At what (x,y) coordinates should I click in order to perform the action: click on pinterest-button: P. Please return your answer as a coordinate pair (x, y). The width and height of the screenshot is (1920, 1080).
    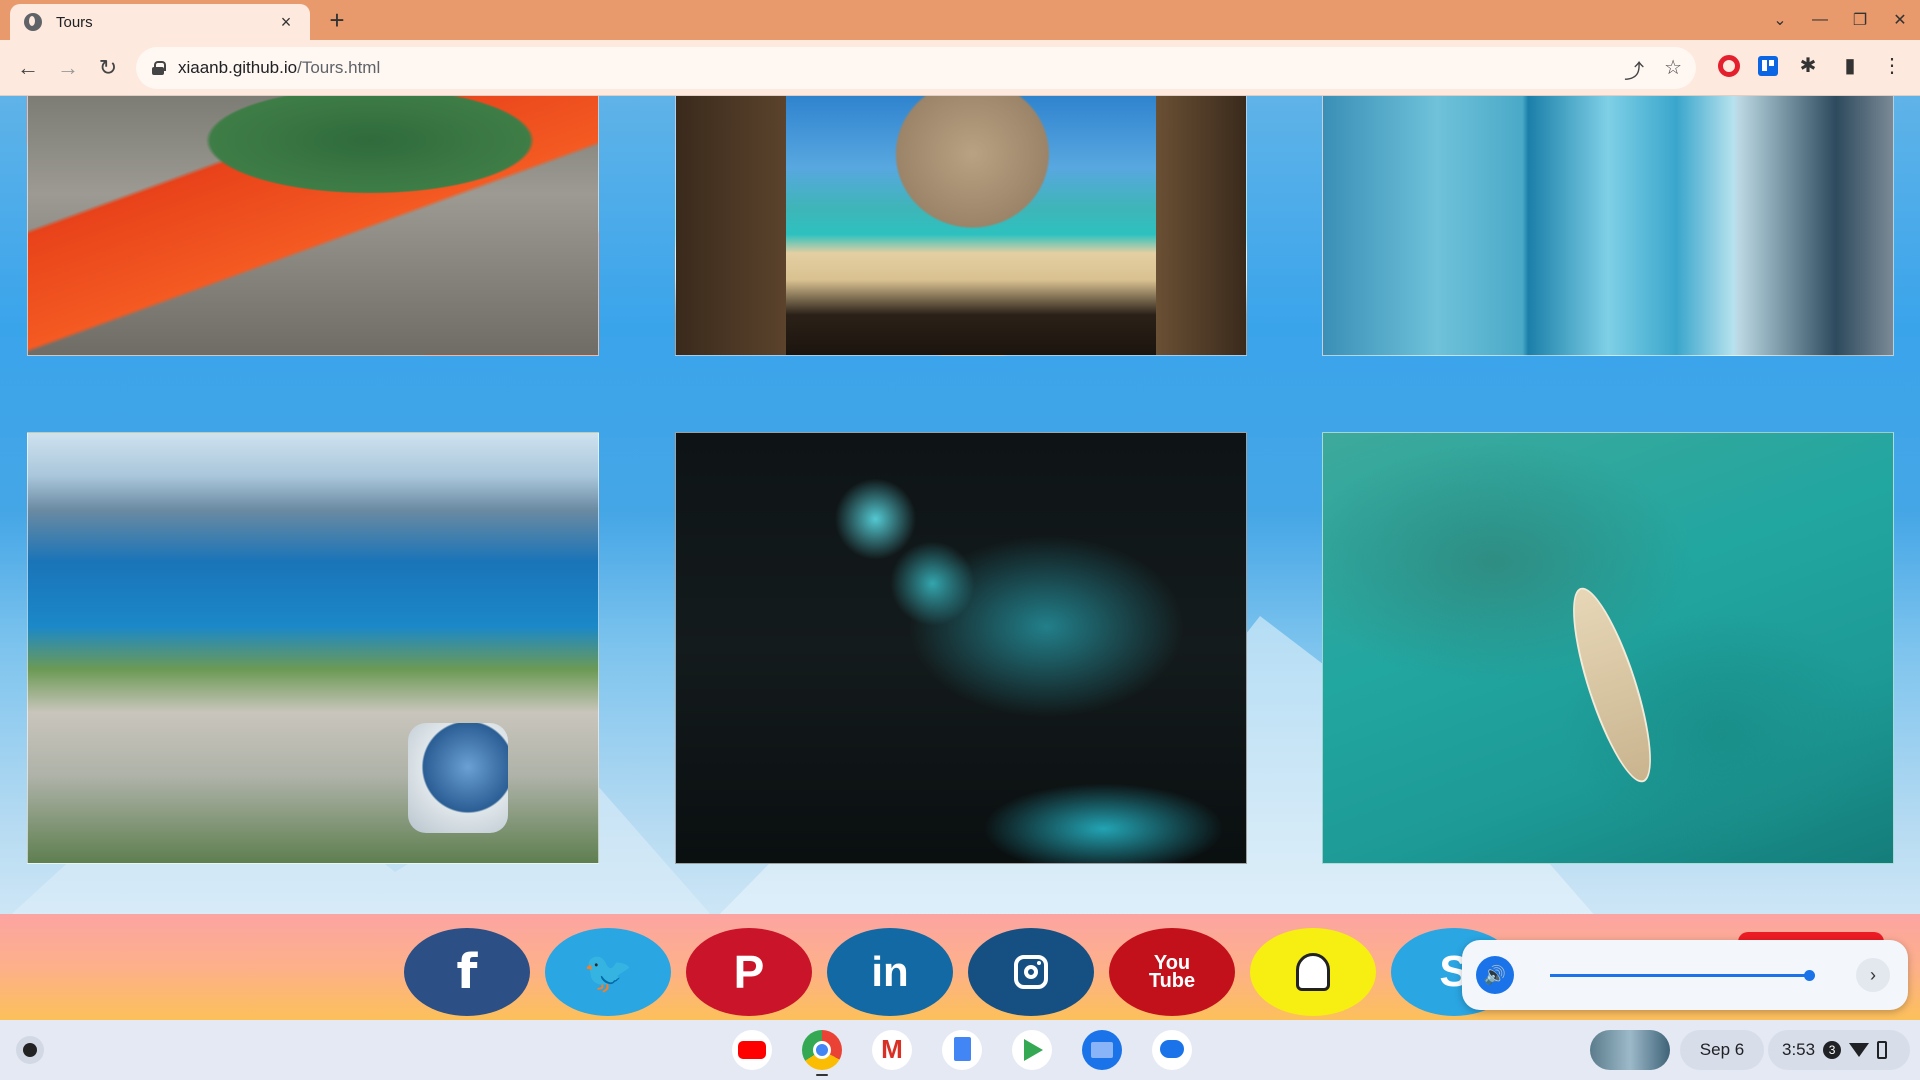
    Looking at the image, I should click on (749, 972).